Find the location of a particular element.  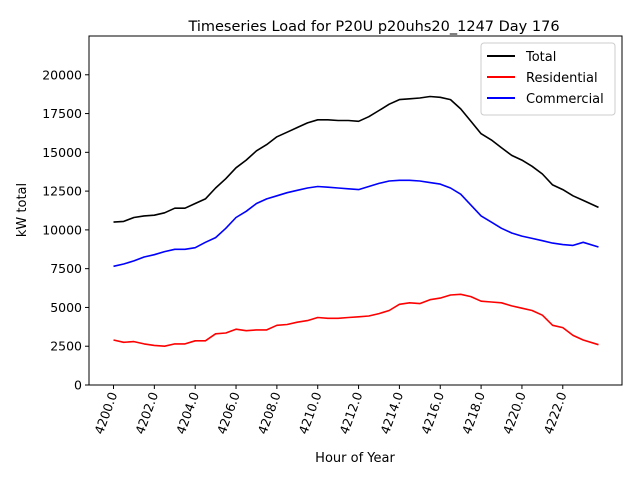

y-tick-label: 17500 is located at coordinates (62, 113).